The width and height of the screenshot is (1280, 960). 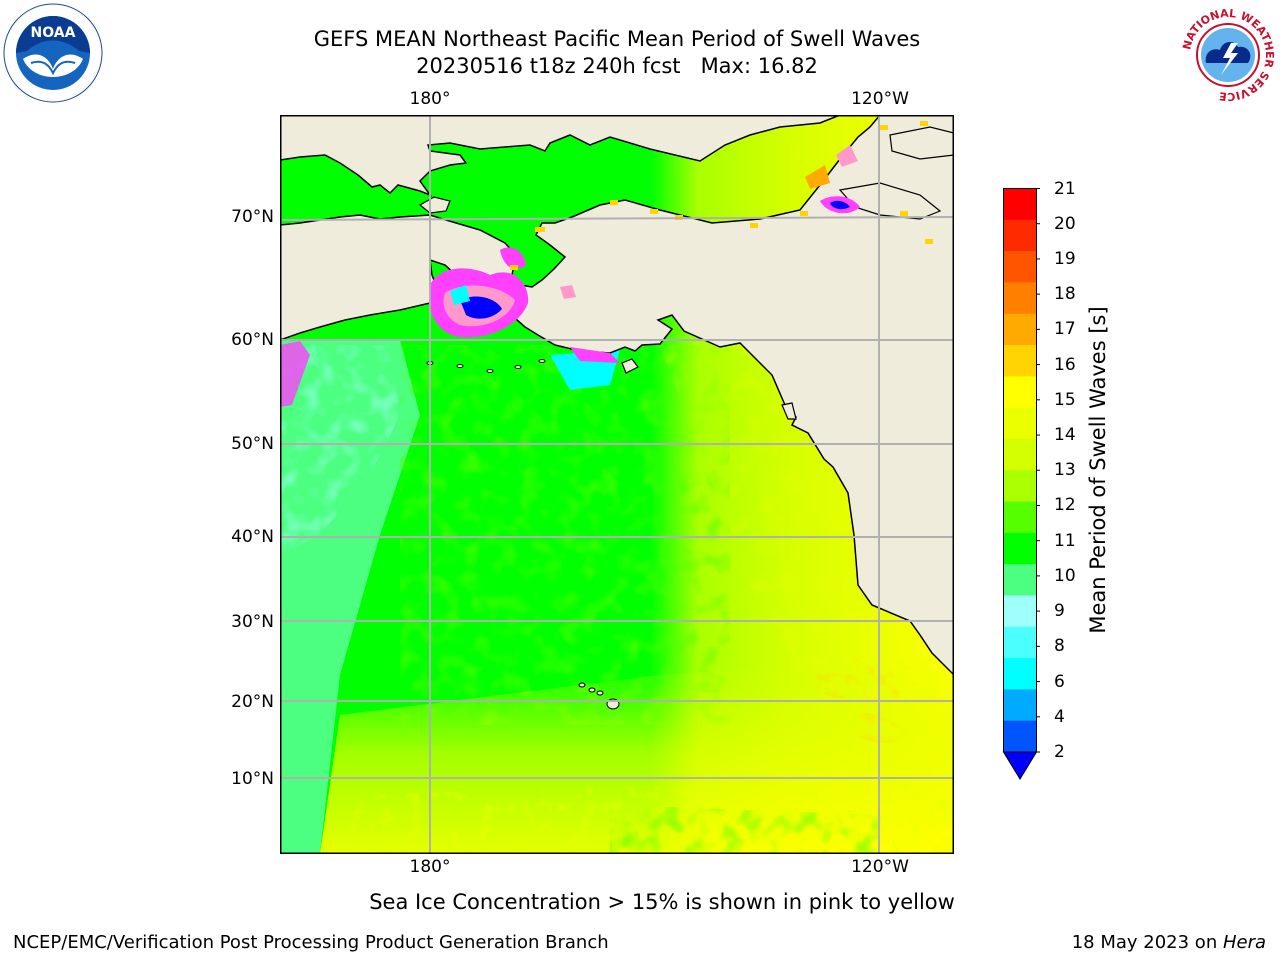 I want to click on lat-label-50n: 50°N, so click(x=252, y=444).